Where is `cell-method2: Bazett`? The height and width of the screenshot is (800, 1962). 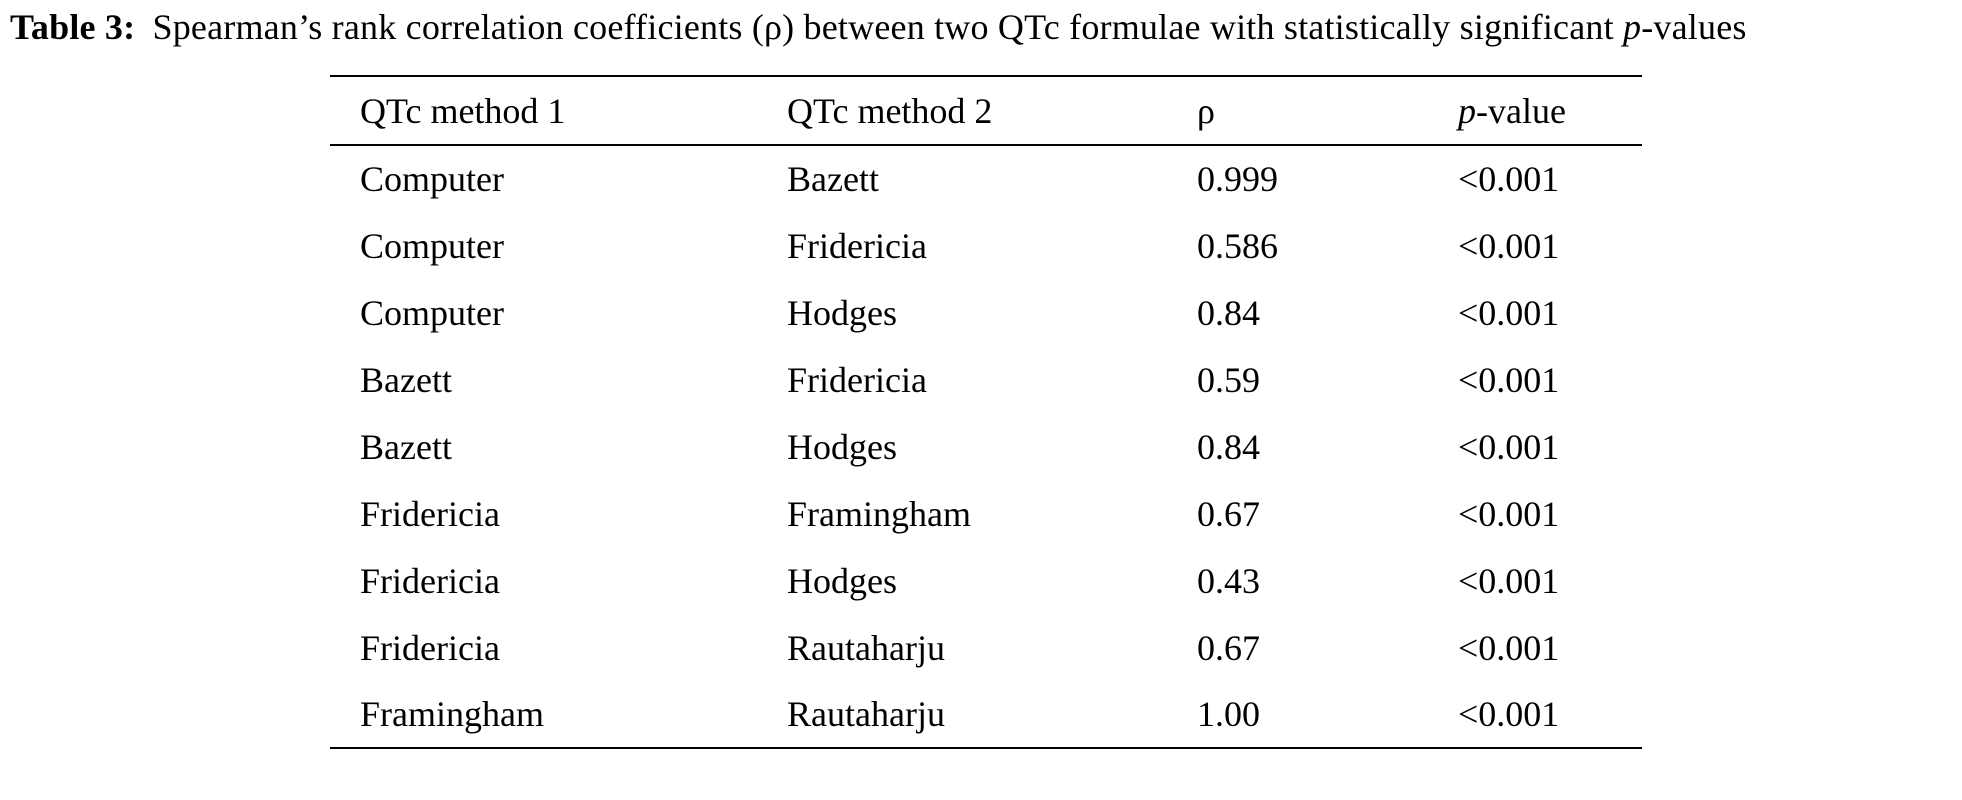
cell-method2: Bazett is located at coordinates (833, 179).